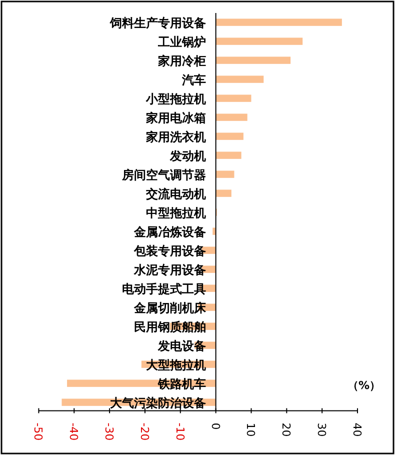 The image size is (395, 455). What do you see at coordinates (175, 193) in the screenshot?
I see `y-tick-label: 交流电动机` at bounding box center [175, 193].